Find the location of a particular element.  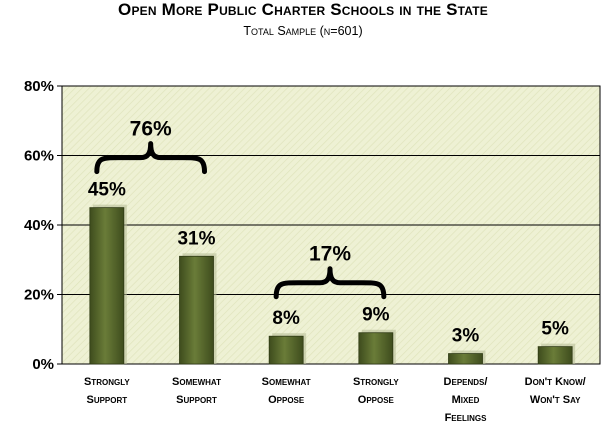

data-label: 31% is located at coordinates (196, 238).